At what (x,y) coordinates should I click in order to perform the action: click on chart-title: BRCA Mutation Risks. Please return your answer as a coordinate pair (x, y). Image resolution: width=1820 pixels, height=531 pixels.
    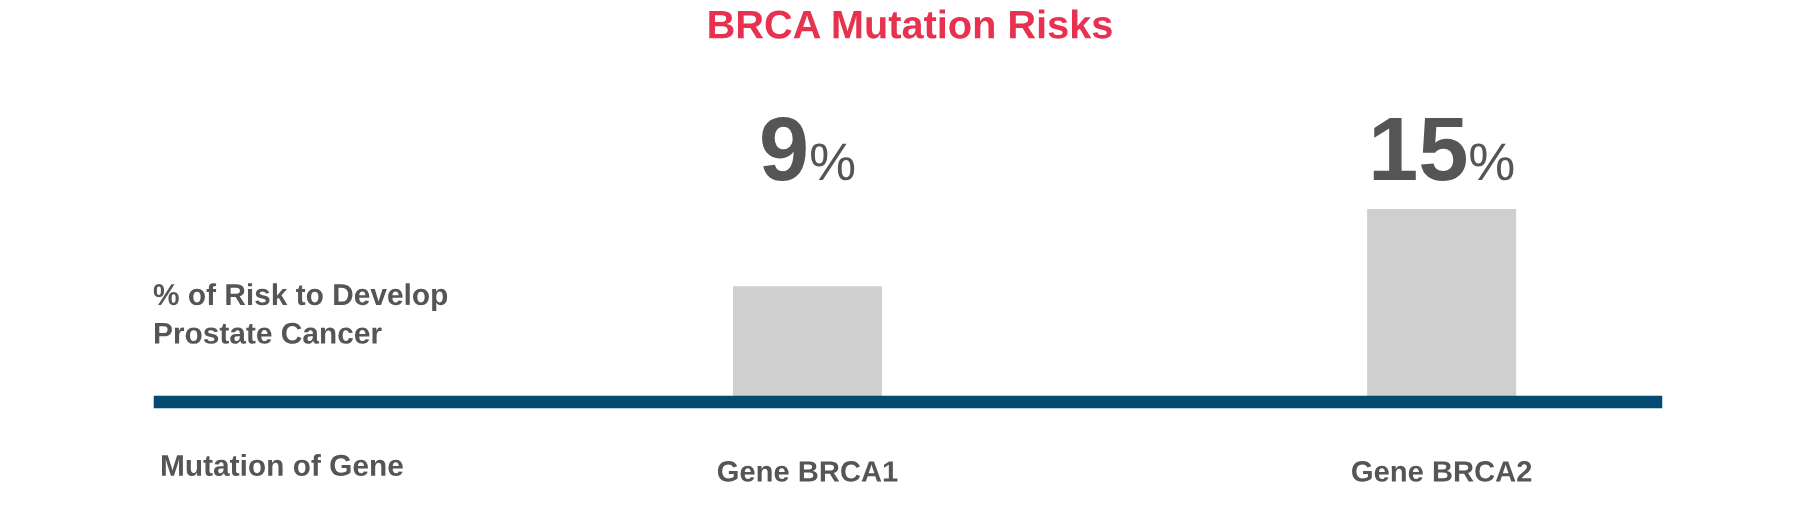
    Looking at the image, I should click on (910, 24).